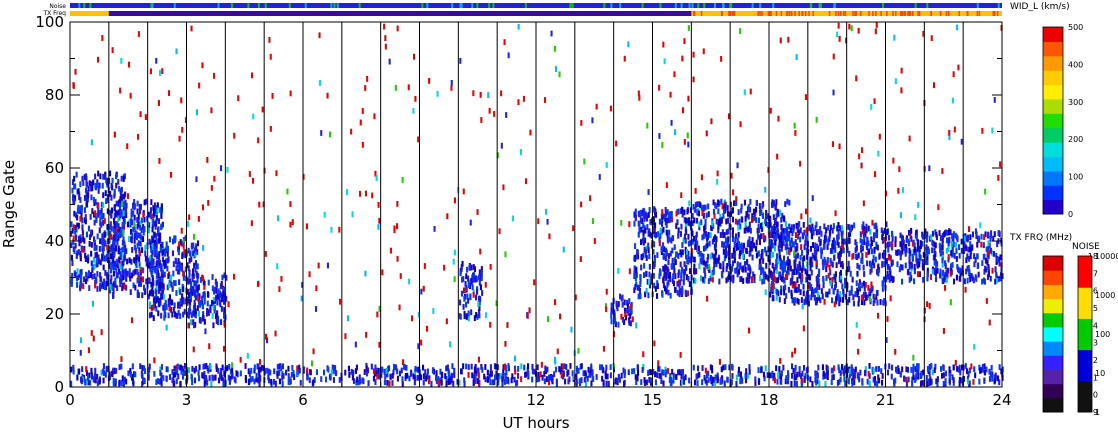 Image resolution: width=1118 pixels, height=435 pixels. Describe the element at coordinates (1075, 102) in the screenshot. I see `colorbar-tick-label: 300` at that location.